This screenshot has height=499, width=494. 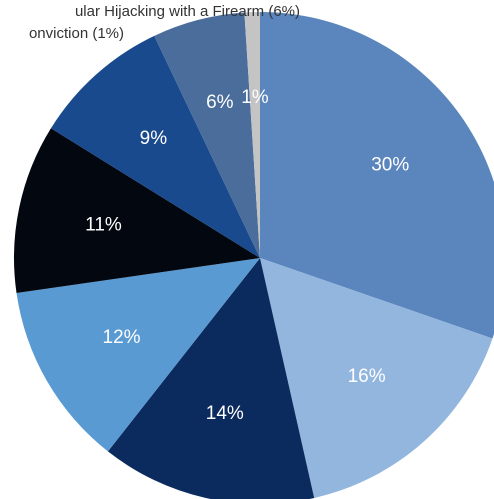 I want to click on slice-label: 6%, so click(x=220, y=102).